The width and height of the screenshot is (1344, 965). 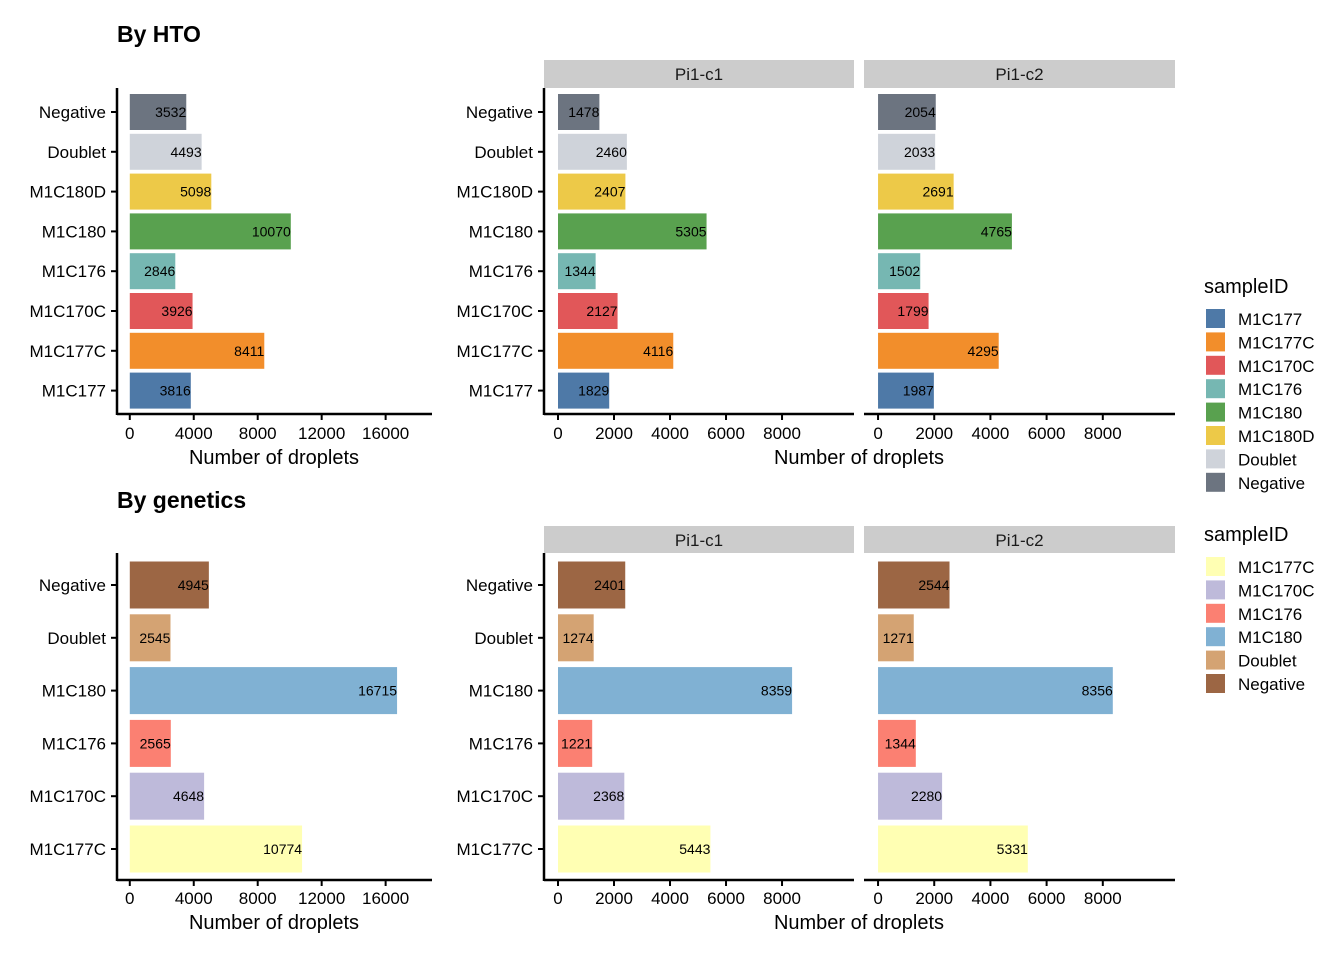 I want to click on x-tick-label: 2000, so click(x=614, y=433).